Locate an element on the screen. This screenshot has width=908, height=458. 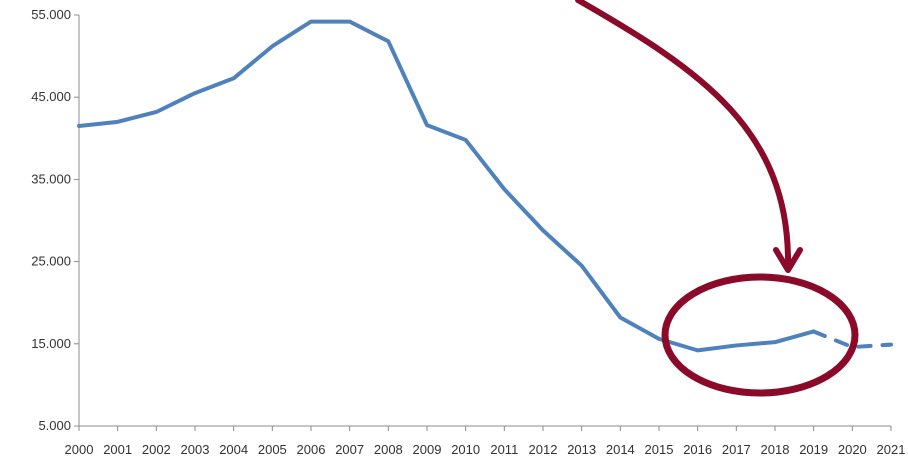
x-tick-label: 2005 is located at coordinates (272, 449).